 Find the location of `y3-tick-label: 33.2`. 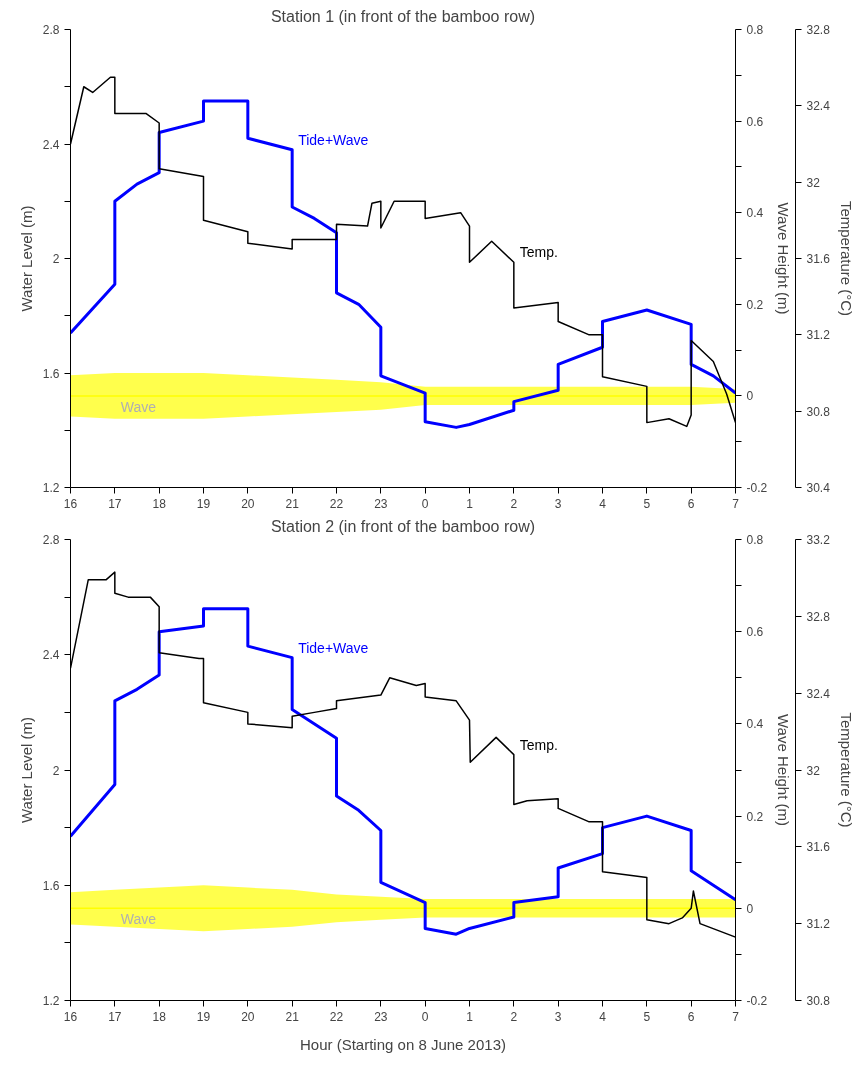

y3-tick-label: 33.2 is located at coordinates (818, 540).